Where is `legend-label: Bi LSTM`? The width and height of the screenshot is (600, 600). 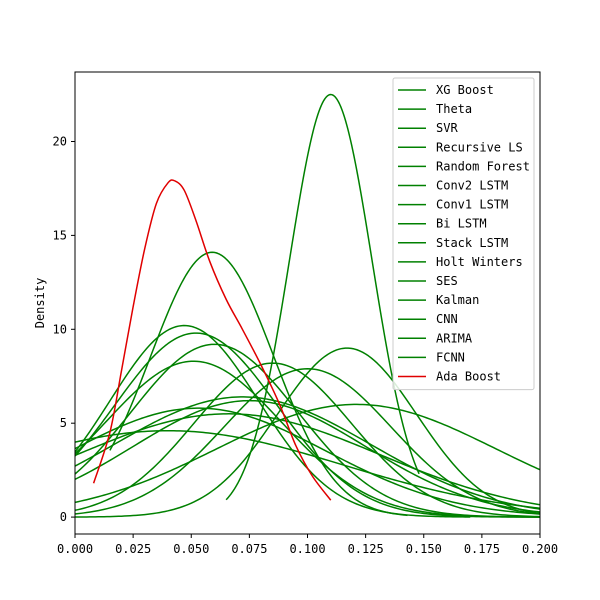
legend-label: Bi LSTM is located at coordinates (461, 224).